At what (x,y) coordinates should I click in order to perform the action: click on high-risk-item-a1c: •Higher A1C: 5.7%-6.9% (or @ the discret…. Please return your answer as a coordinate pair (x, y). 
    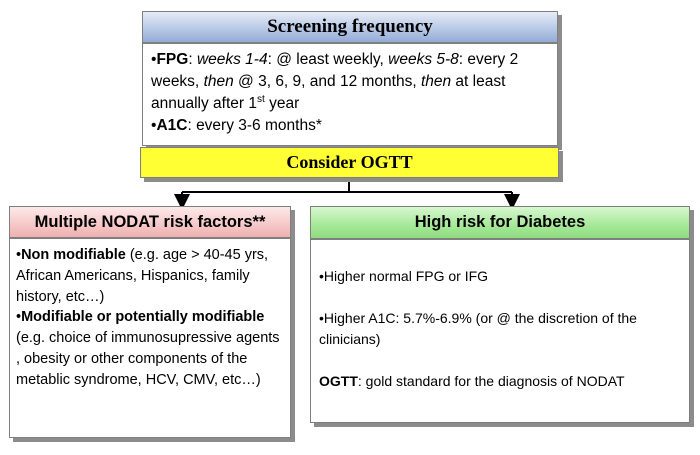
    Looking at the image, I should click on (478, 328).